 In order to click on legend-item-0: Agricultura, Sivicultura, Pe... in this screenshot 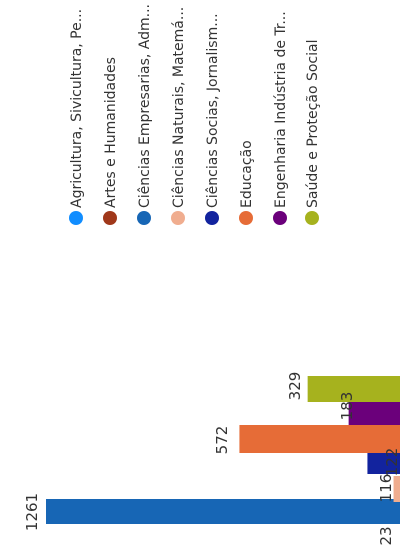, I will do `click(77, 117)`.